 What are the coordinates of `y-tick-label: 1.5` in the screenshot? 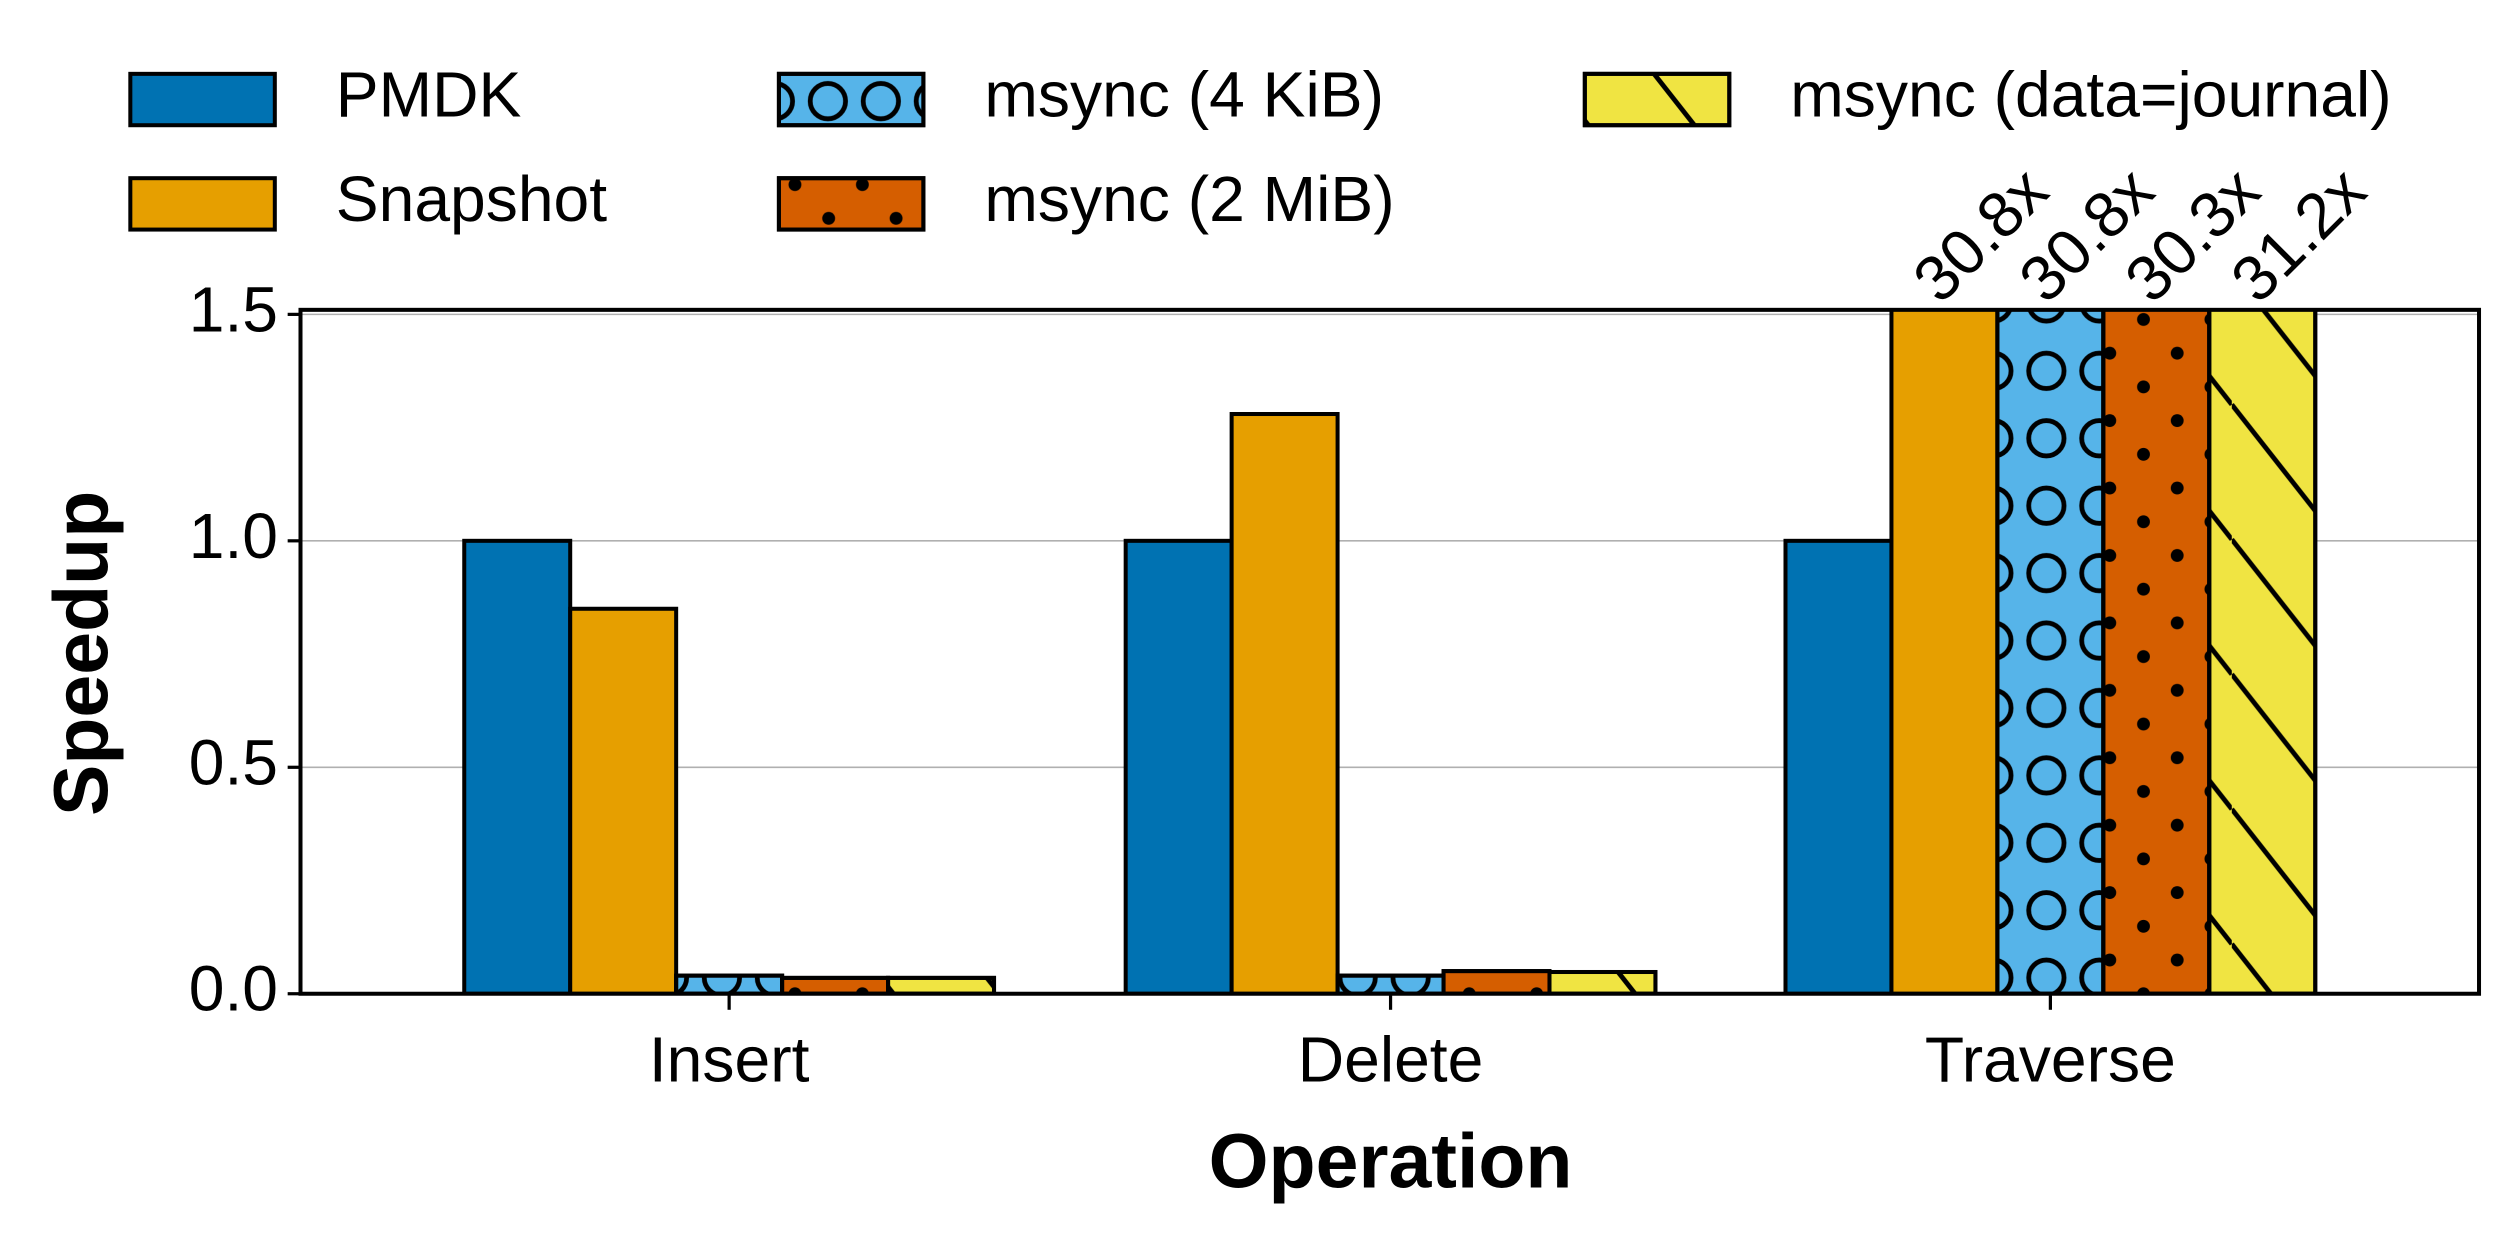 It's located at (233, 309).